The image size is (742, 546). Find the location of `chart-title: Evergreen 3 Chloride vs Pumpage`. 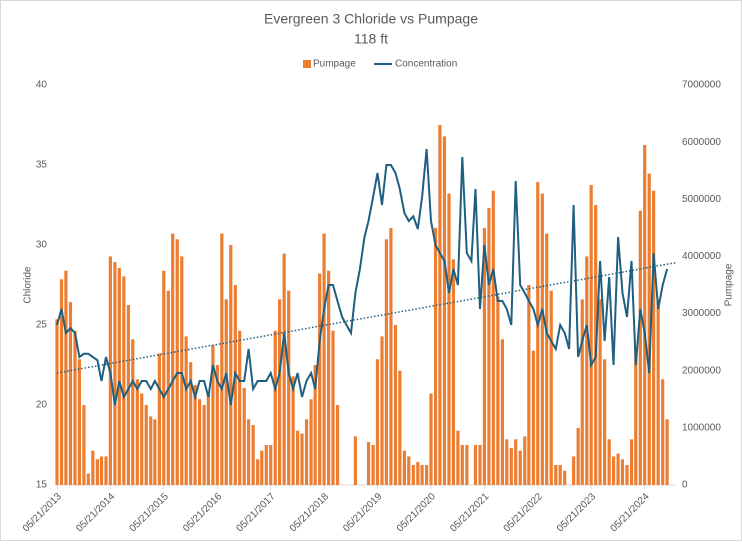

chart-title: Evergreen 3 Chloride vs Pumpage is located at coordinates (371, 19).